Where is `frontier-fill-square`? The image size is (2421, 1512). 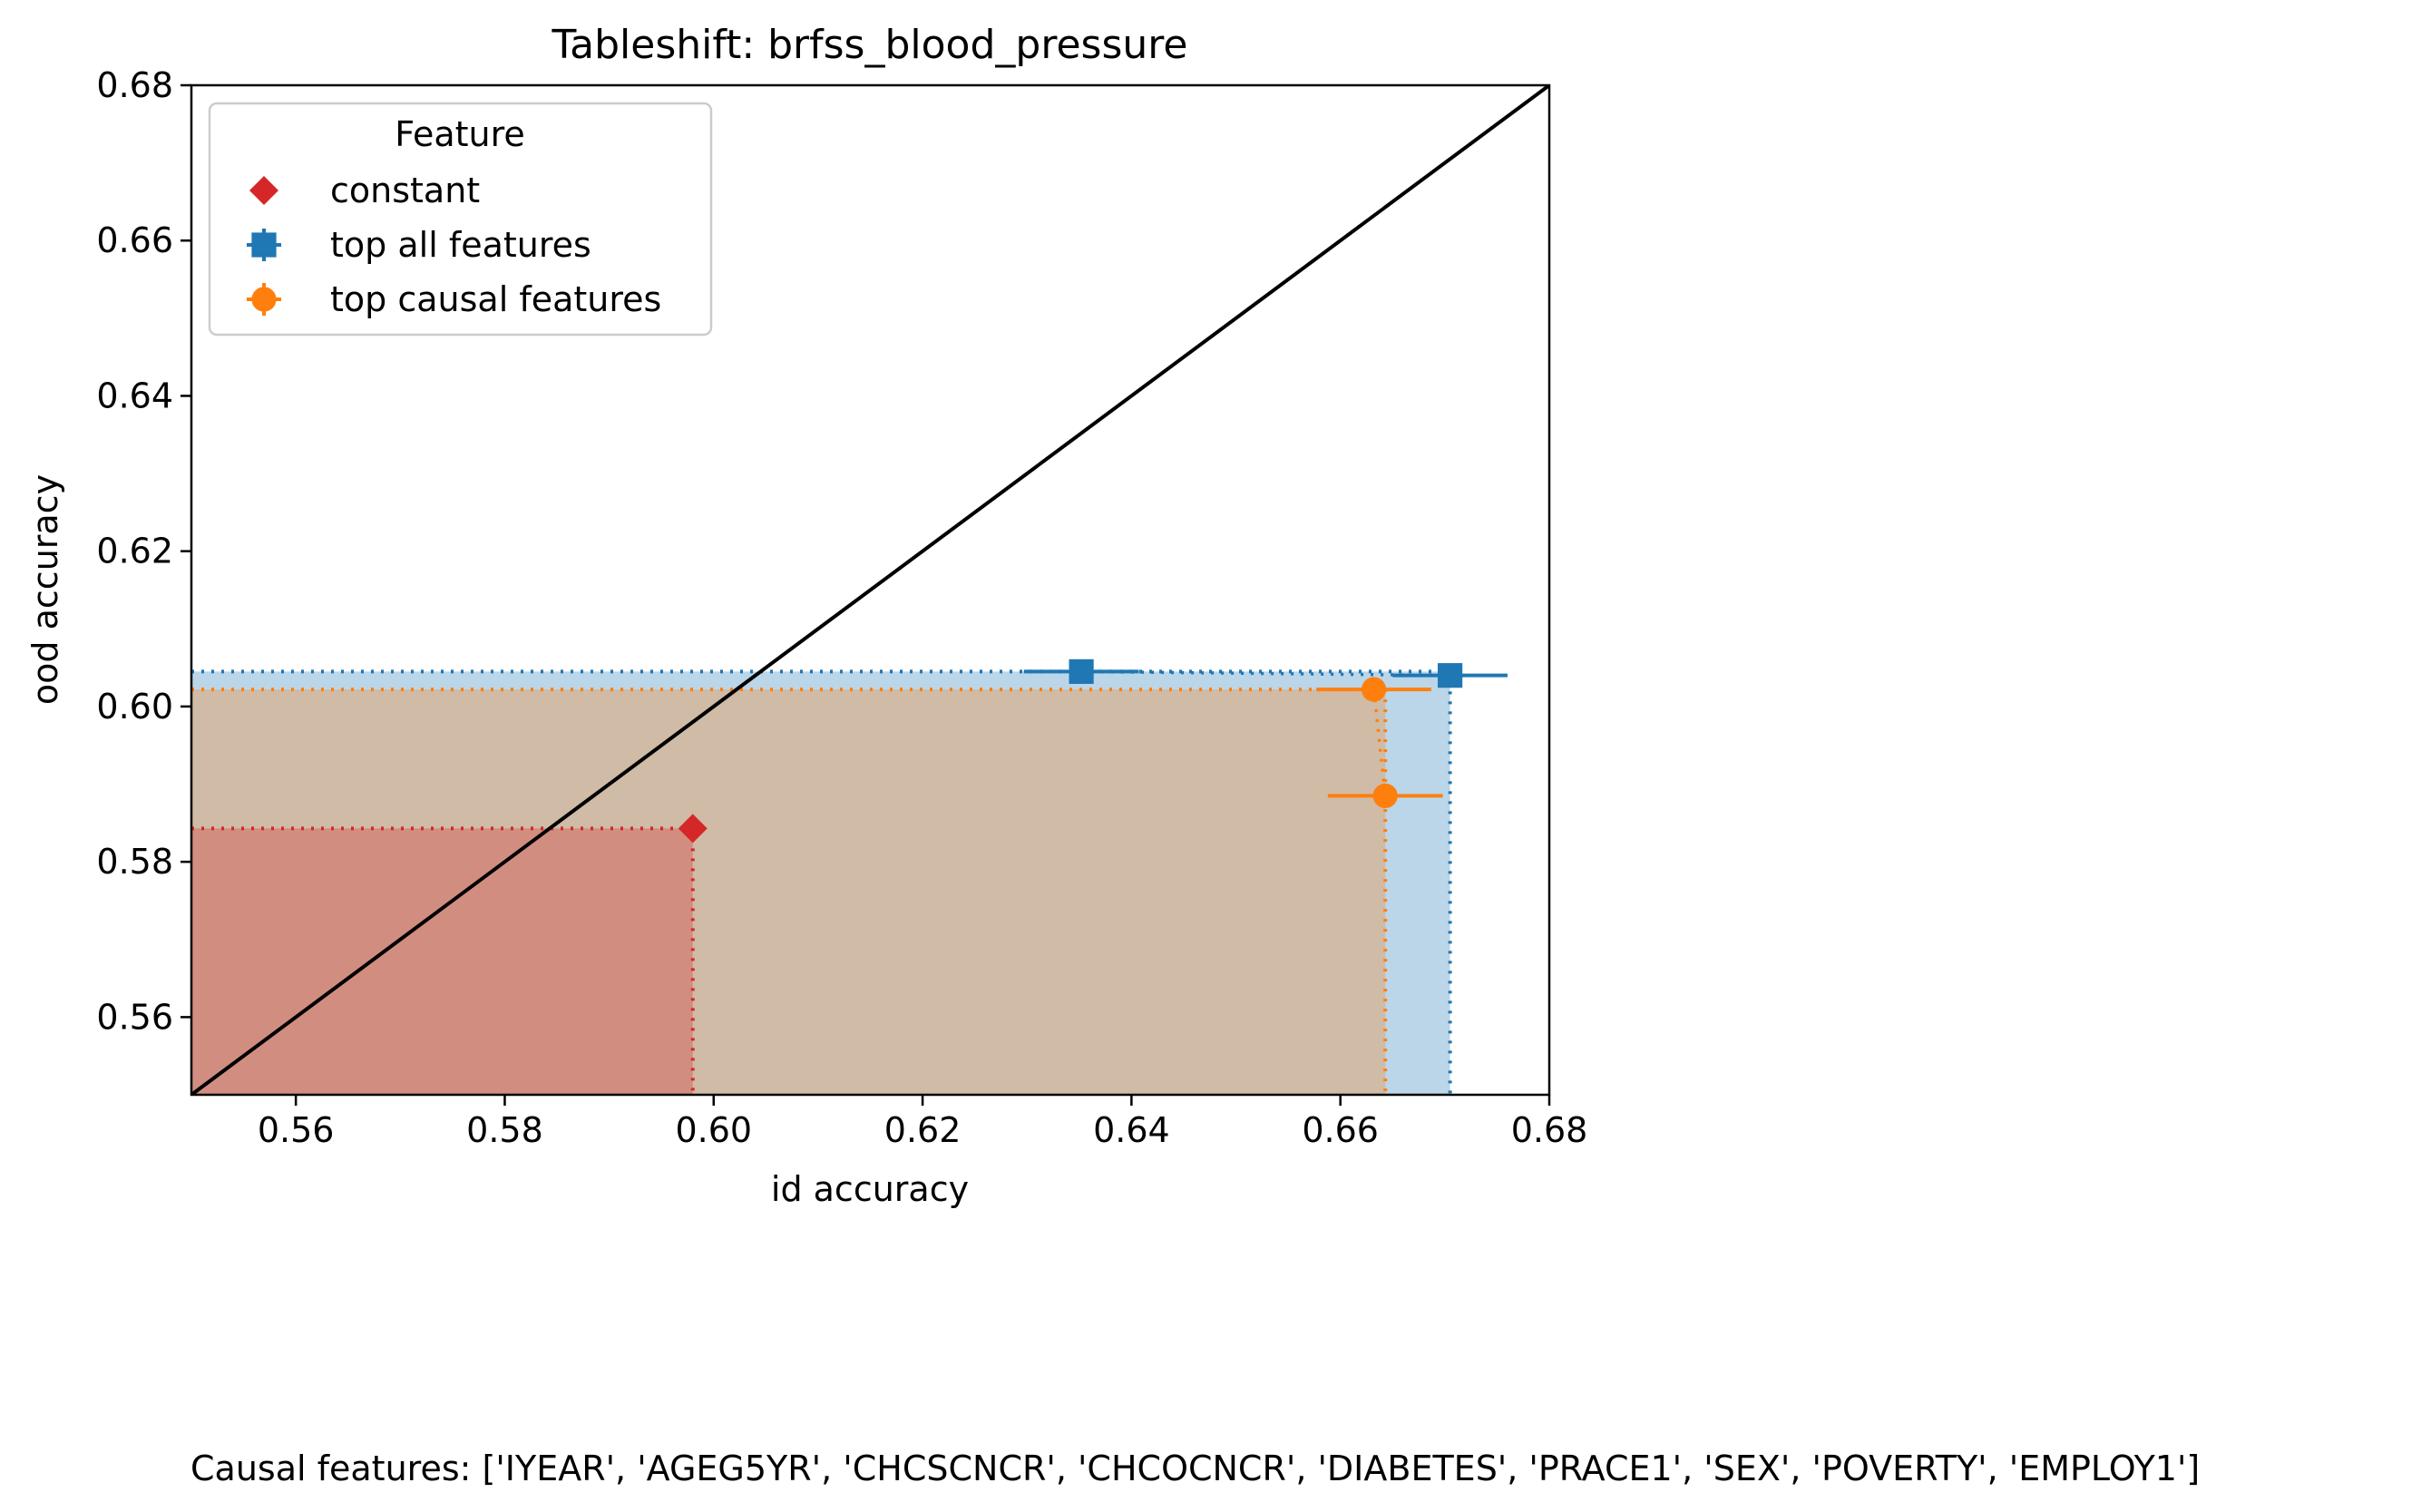 frontier-fill-square is located at coordinates (820, 883).